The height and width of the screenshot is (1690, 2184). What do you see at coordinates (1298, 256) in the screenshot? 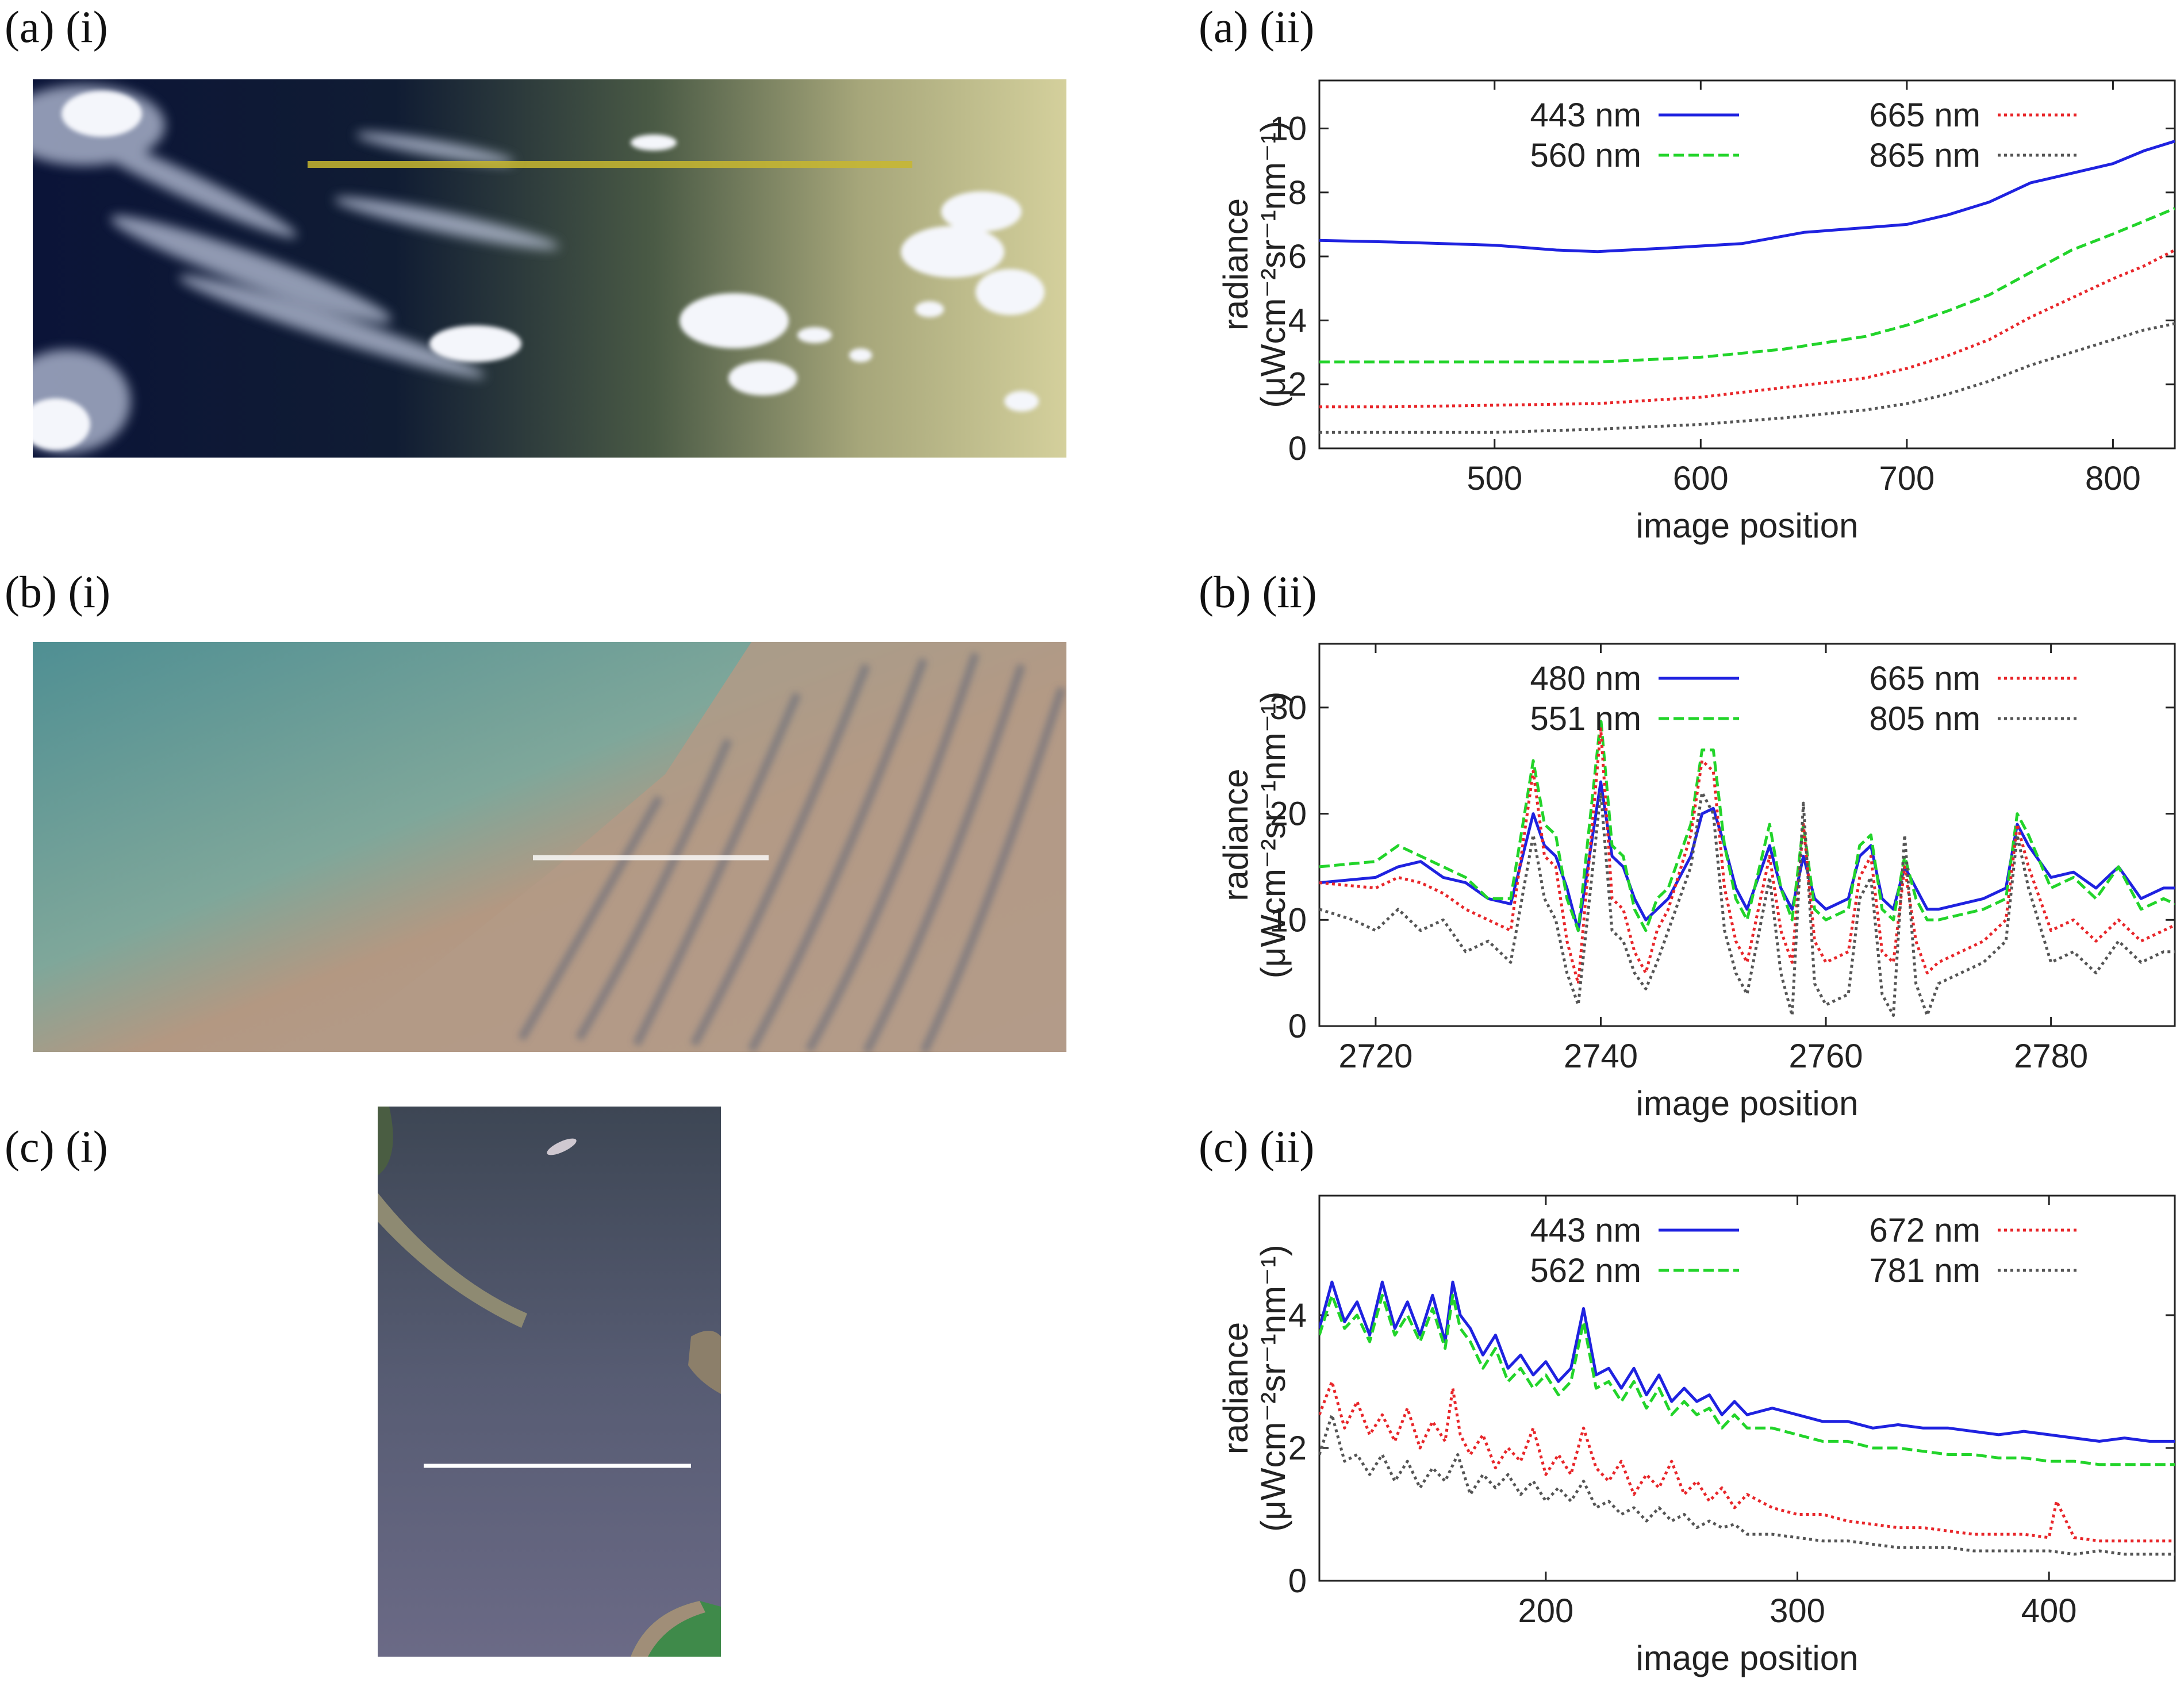
I see `y-tick-label: 6` at bounding box center [1298, 256].